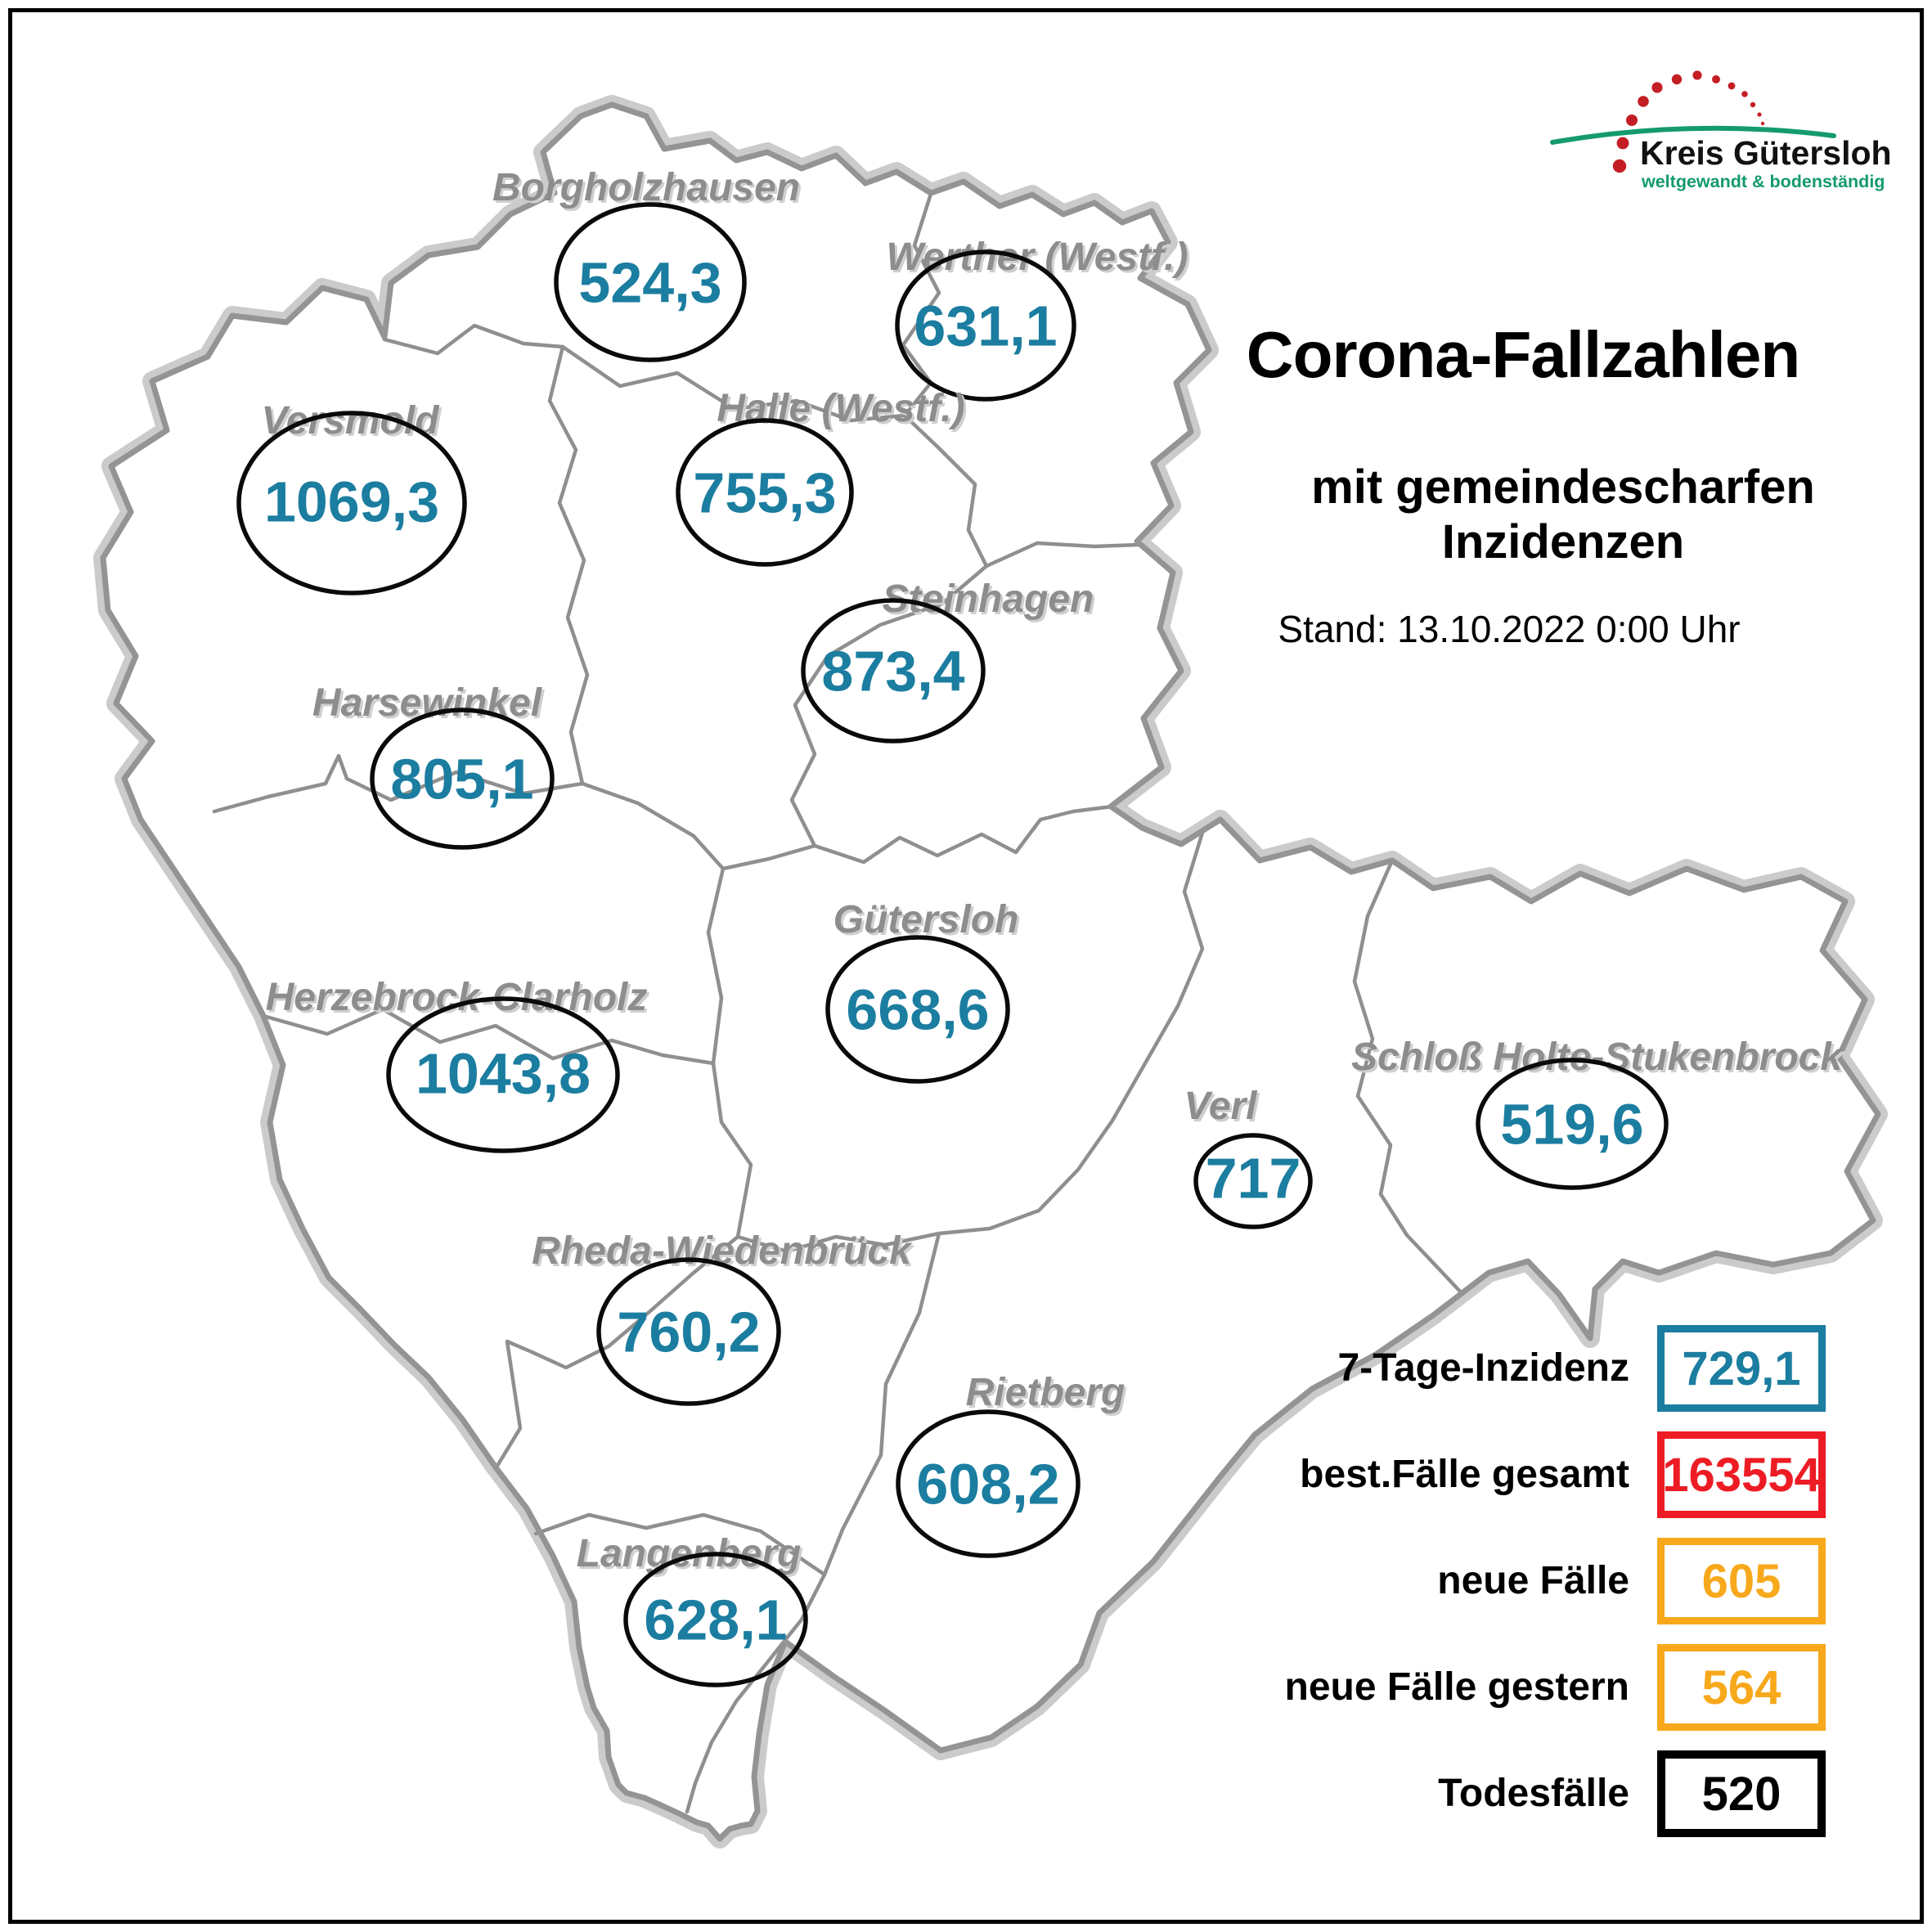 Image resolution: width=1932 pixels, height=1932 pixels. Describe the element at coordinates (841, 409) in the screenshot. I see `municipality-label: Halle (Westf.)` at that location.